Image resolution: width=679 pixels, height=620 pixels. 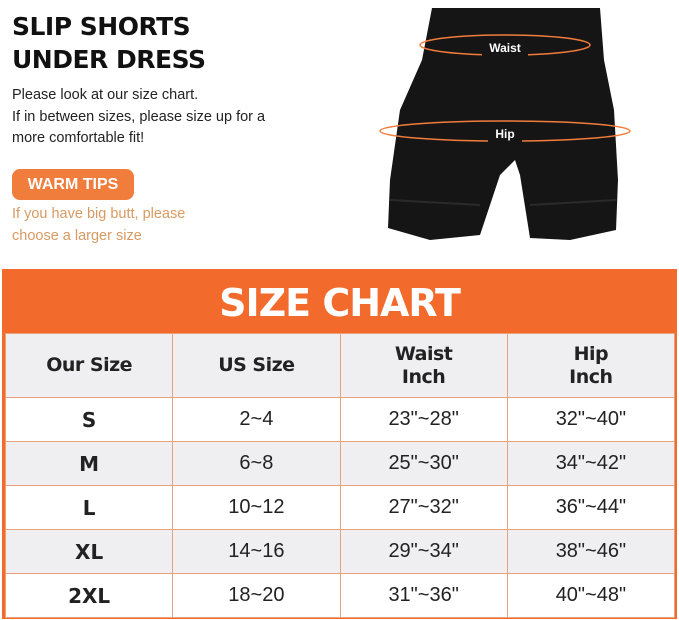 I want to click on cell-waist: 23"~28", so click(x=423, y=419).